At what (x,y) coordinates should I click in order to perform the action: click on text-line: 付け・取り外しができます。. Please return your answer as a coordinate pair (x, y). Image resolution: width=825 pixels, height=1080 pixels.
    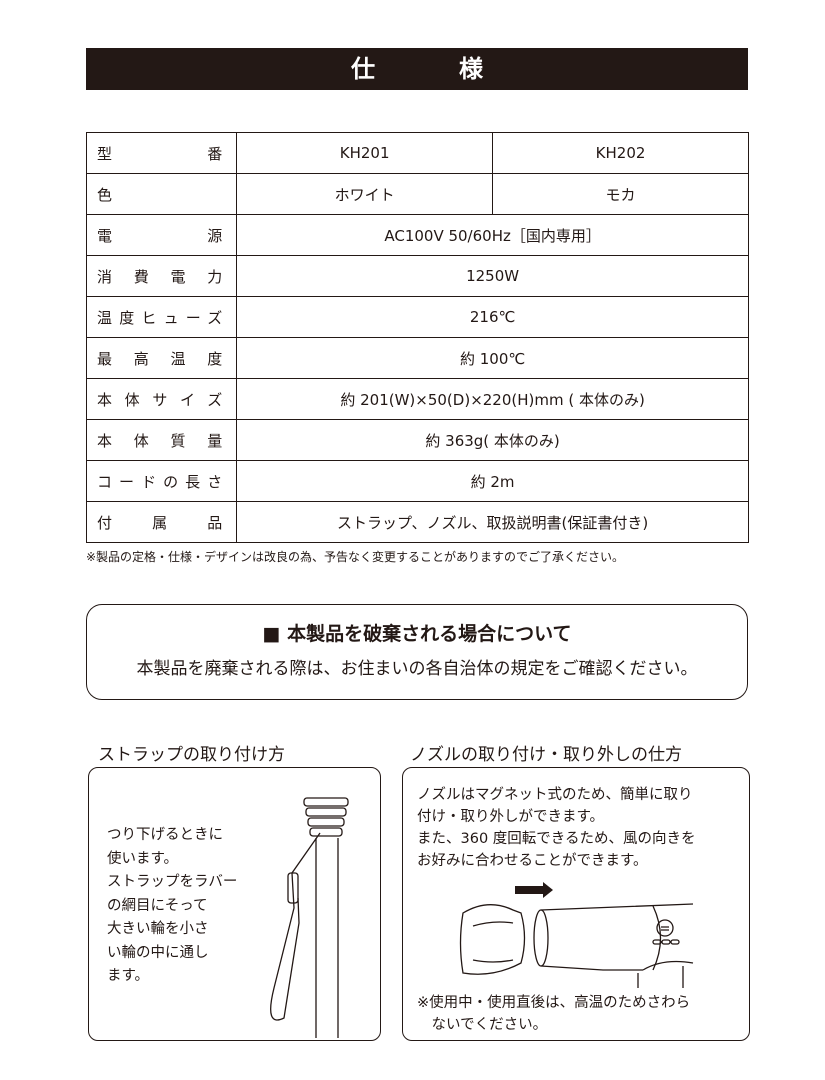
    Looking at the image, I should click on (511, 817).